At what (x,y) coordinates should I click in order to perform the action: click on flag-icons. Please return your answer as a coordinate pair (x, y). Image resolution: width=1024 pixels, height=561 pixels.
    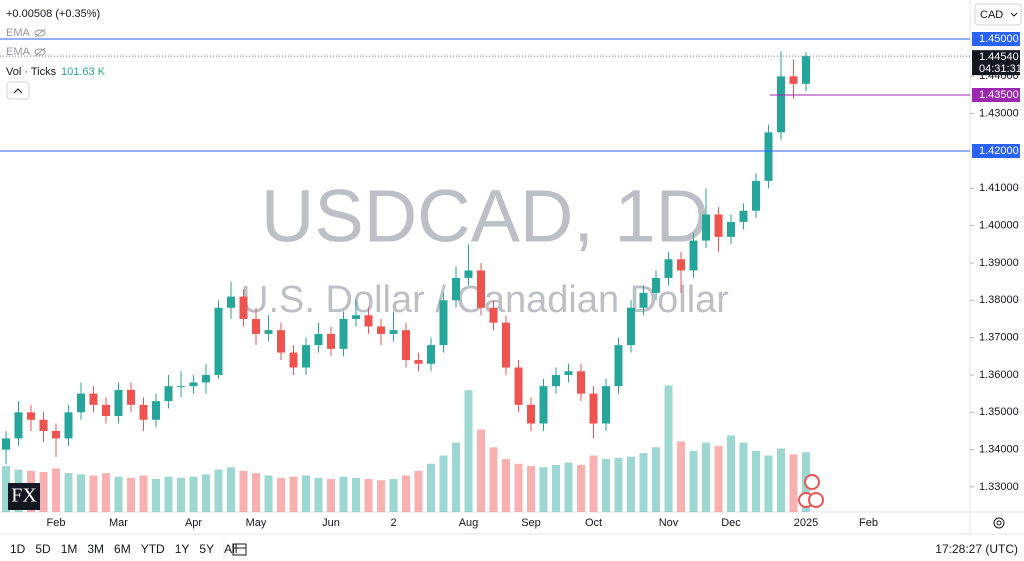
    Looking at the image, I should click on (811, 491).